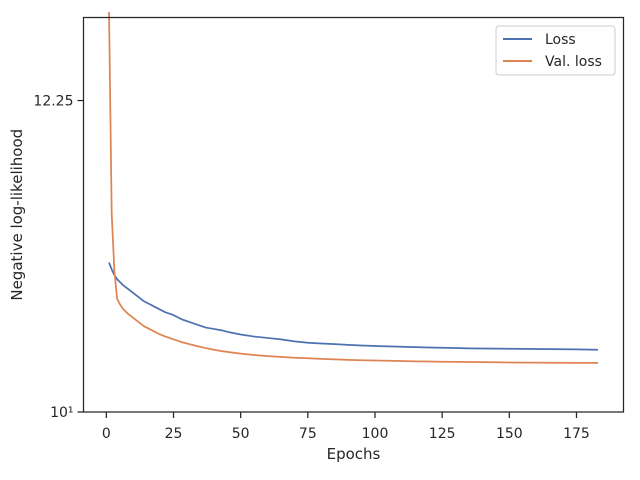 The image size is (640, 480). What do you see at coordinates (308, 434) in the screenshot?
I see `x-tick-label: 75` at bounding box center [308, 434].